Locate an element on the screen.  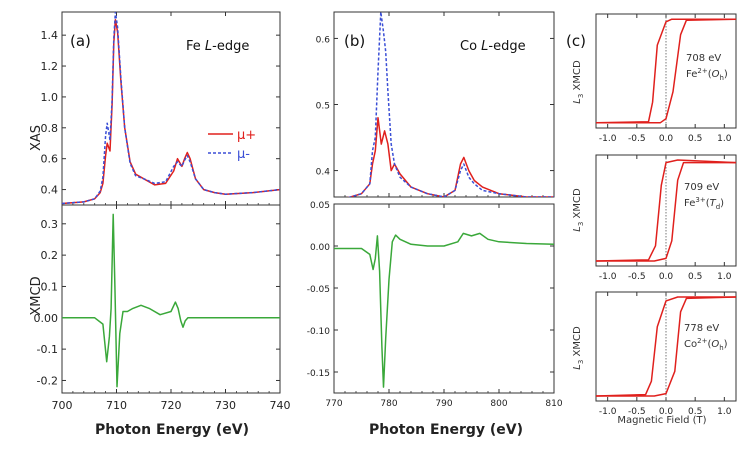
panel-a-edge-title: Fe L-edge is located at coordinates (217, 46).